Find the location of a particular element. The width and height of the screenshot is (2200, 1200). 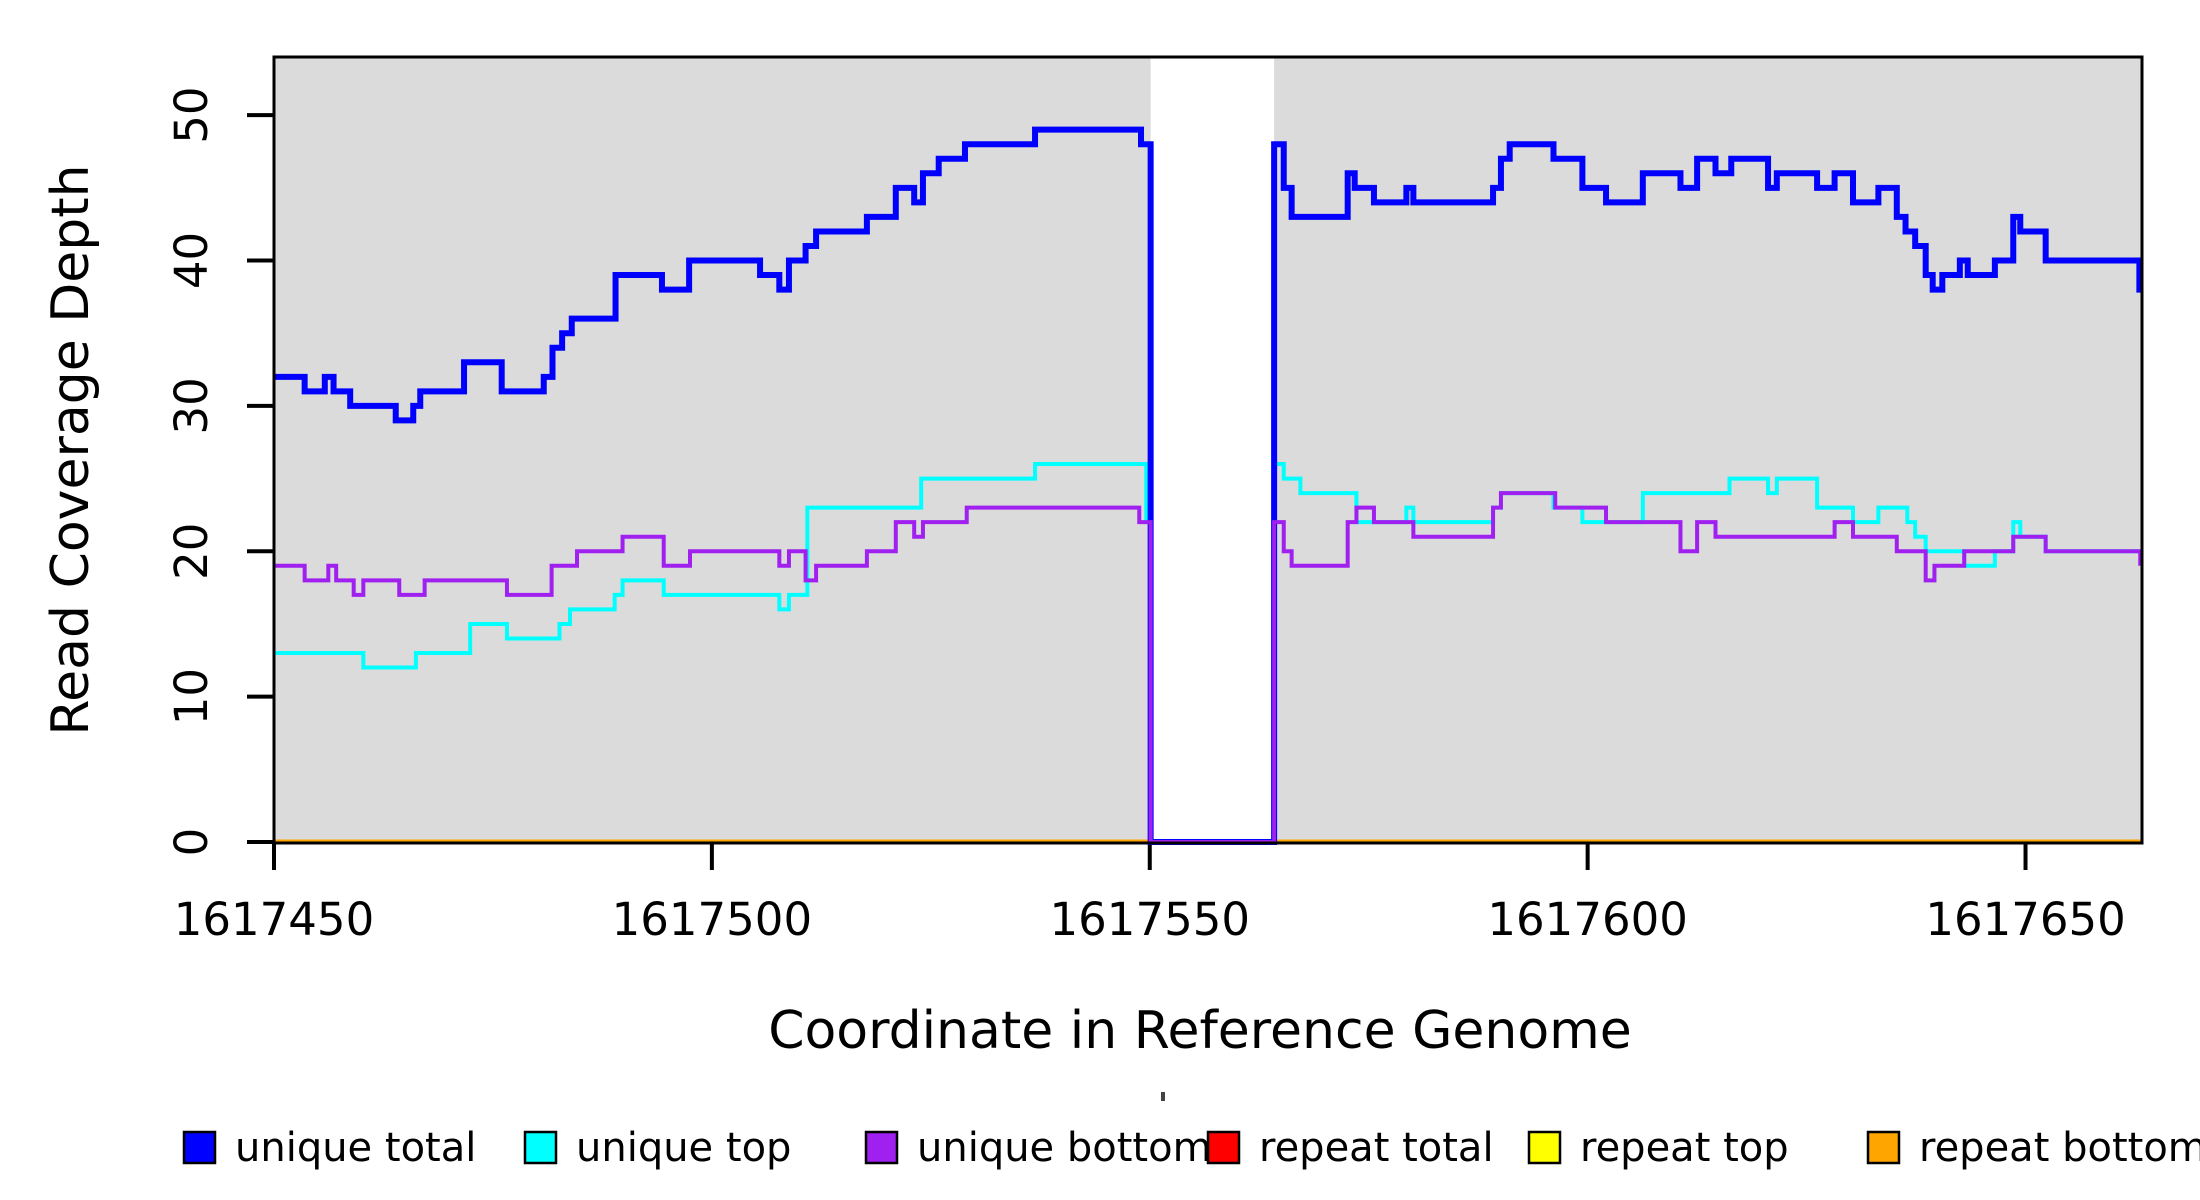

y-axis-title: Read Coverage Depth is located at coordinates (71, 449).